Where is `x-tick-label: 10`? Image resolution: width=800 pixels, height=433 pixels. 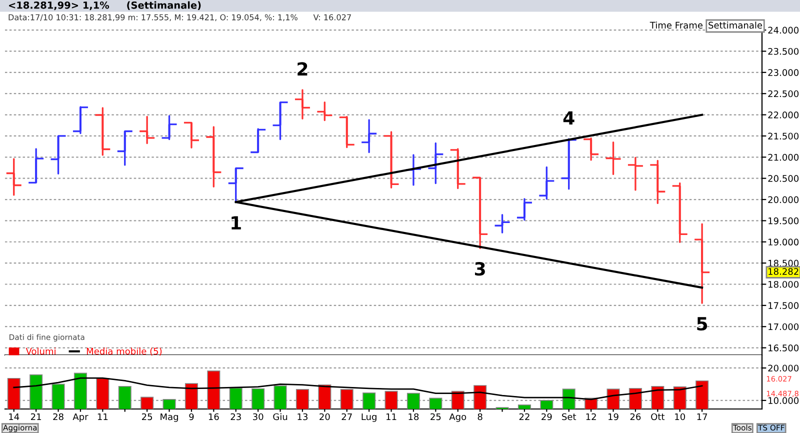 x-tick-label: 10 is located at coordinates (680, 416).